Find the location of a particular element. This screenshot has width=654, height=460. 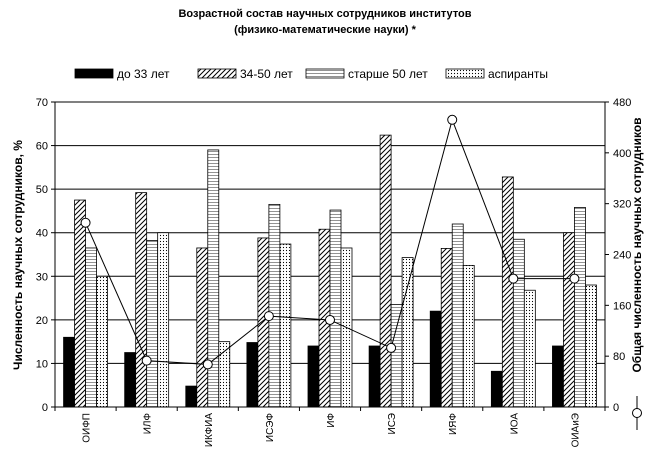

bar-1-ИСЭФ is located at coordinates (252, 375).